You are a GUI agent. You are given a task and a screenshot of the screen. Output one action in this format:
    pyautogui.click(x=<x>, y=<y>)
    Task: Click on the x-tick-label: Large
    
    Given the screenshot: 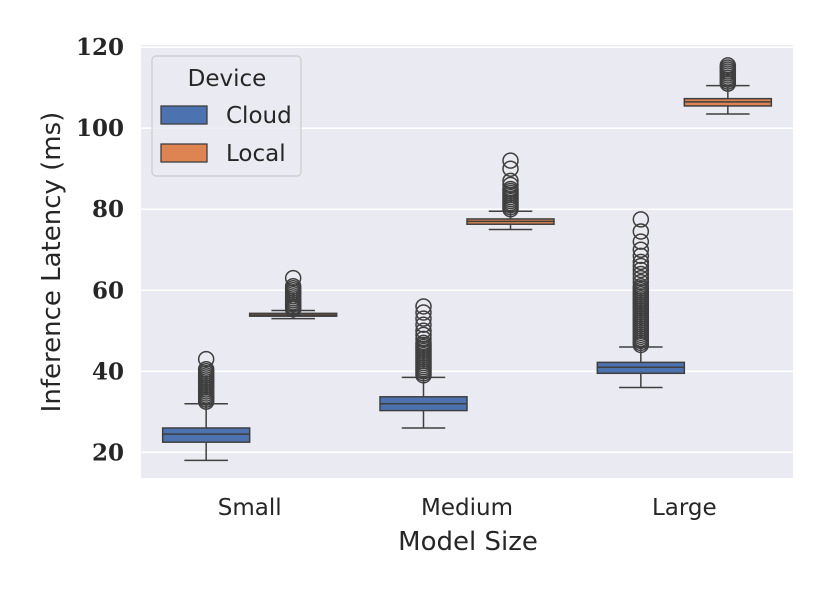 What is the action you would take?
    pyautogui.click(x=684, y=508)
    